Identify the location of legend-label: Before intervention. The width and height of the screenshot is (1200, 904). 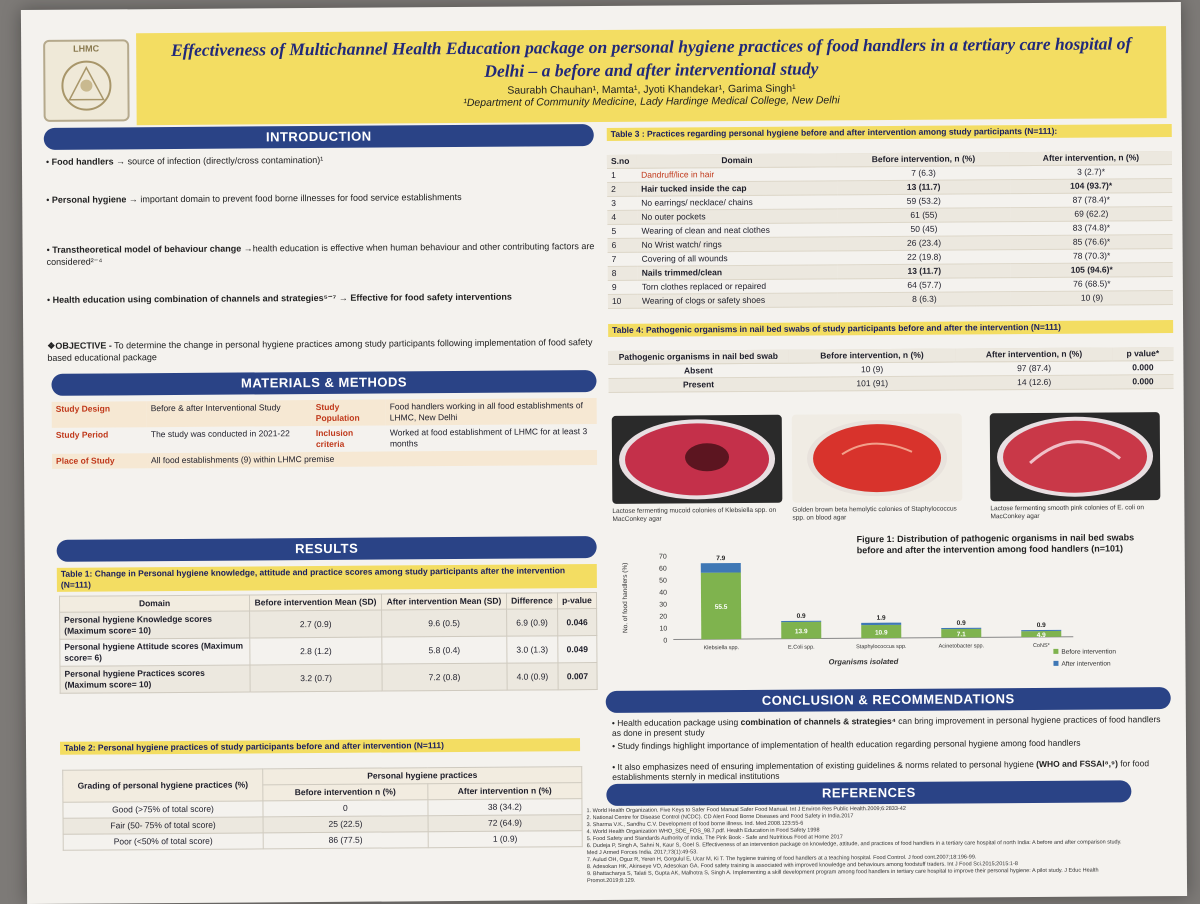
(1088, 651).